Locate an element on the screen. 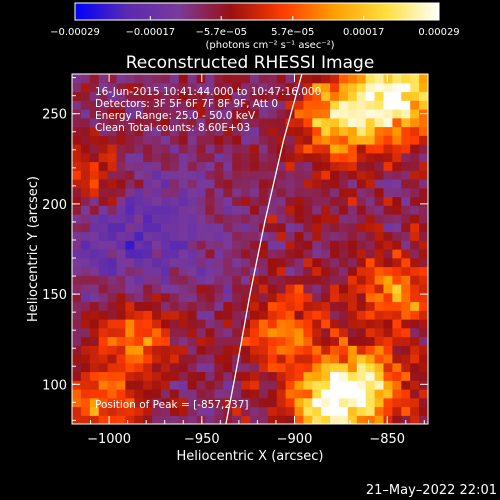 The height and width of the screenshot is (500, 500). y-tick-label: 150 is located at coordinates (54, 295).